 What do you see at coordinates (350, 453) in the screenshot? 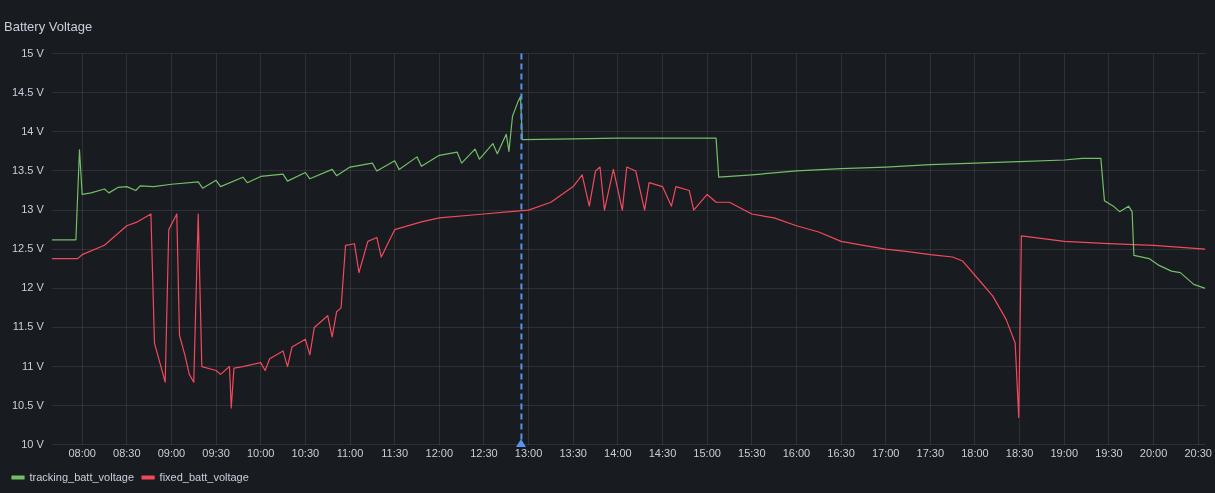
I see `x-tick-label: 11:00` at bounding box center [350, 453].